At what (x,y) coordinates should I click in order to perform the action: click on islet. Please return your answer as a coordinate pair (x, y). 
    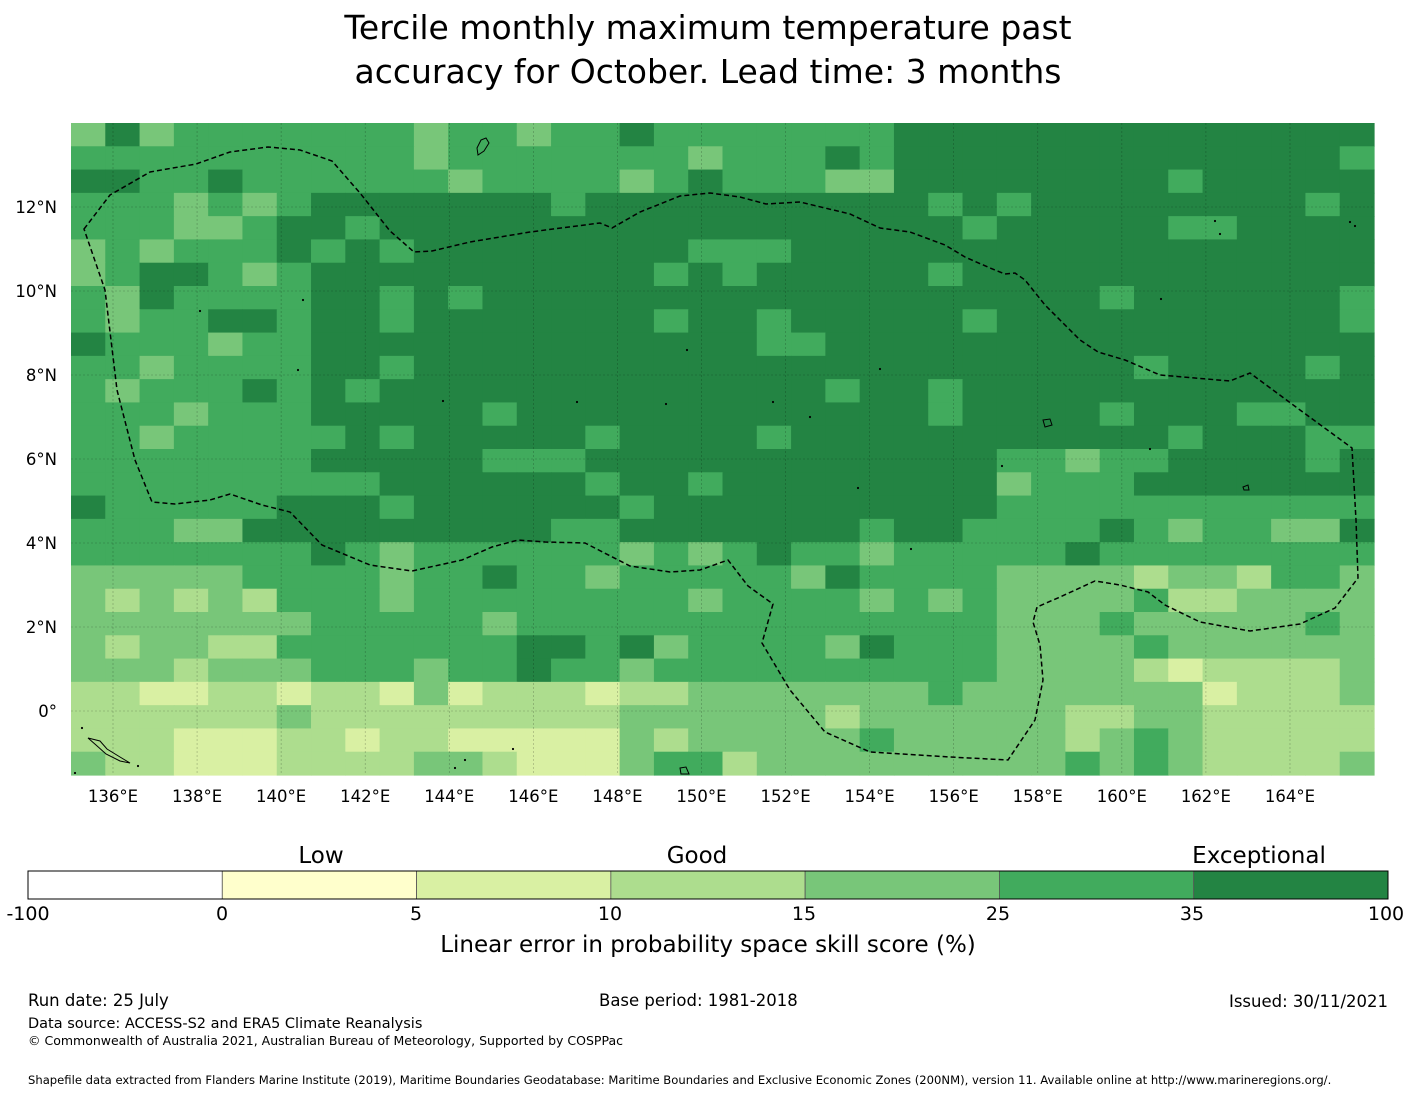
    Looking at the image, I should click on (298, 370).